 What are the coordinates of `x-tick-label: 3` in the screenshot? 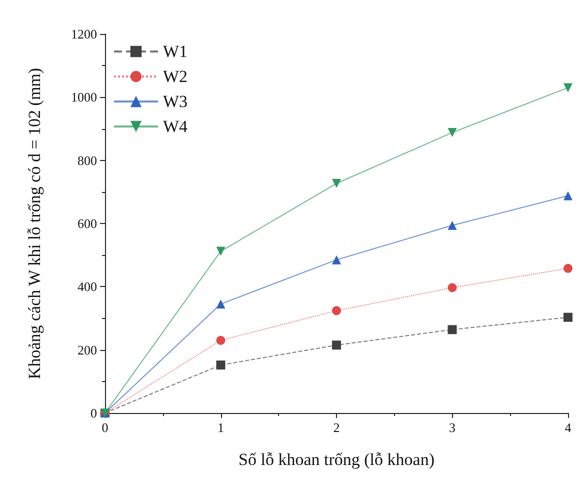 It's located at (452, 427).